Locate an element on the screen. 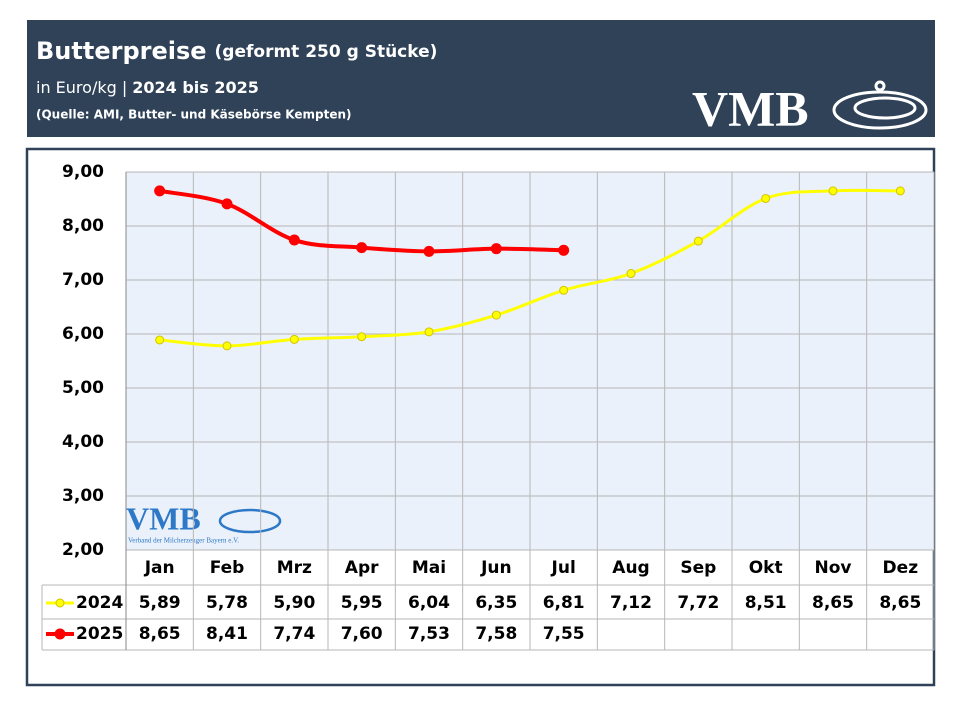 The image size is (960, 724). x-tick-label: Jan is located at coordinates (159, 568).